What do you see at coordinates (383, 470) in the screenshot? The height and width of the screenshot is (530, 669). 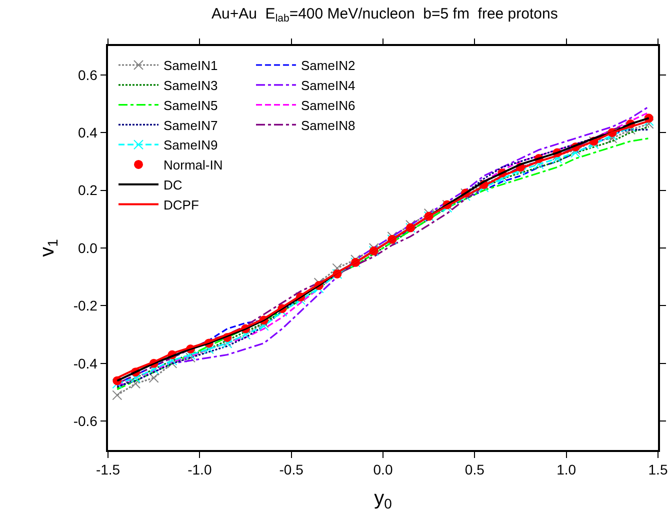 I see `x-tick-label: 0.0` at bounding box center [383, 470].